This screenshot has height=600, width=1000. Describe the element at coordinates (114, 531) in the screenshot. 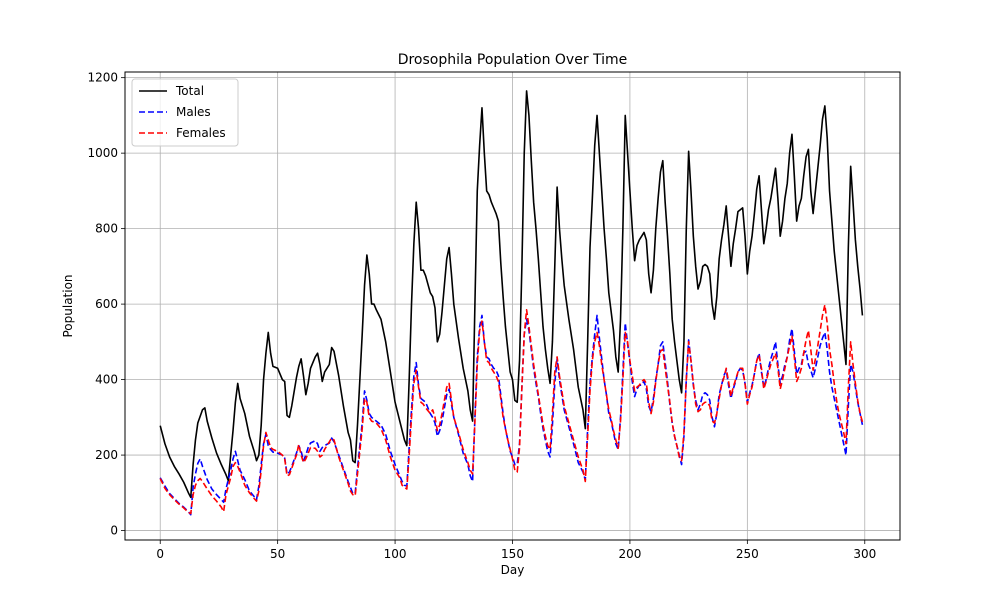

I see `y-tick-label: 0` at that location.